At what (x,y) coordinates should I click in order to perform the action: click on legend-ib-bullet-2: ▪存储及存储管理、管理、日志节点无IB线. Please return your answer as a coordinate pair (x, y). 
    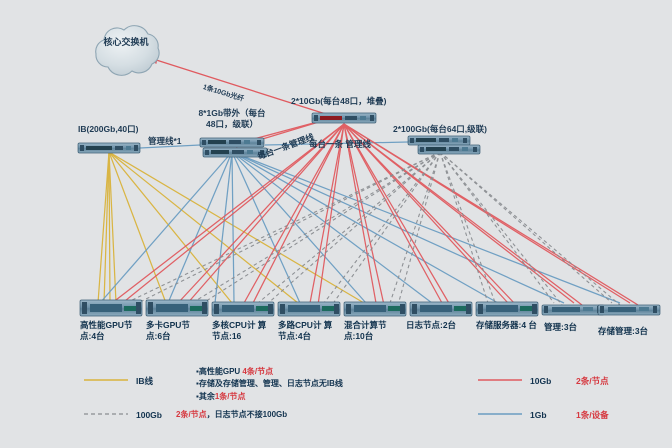
    Looking at the image, I should click on (269, 384).